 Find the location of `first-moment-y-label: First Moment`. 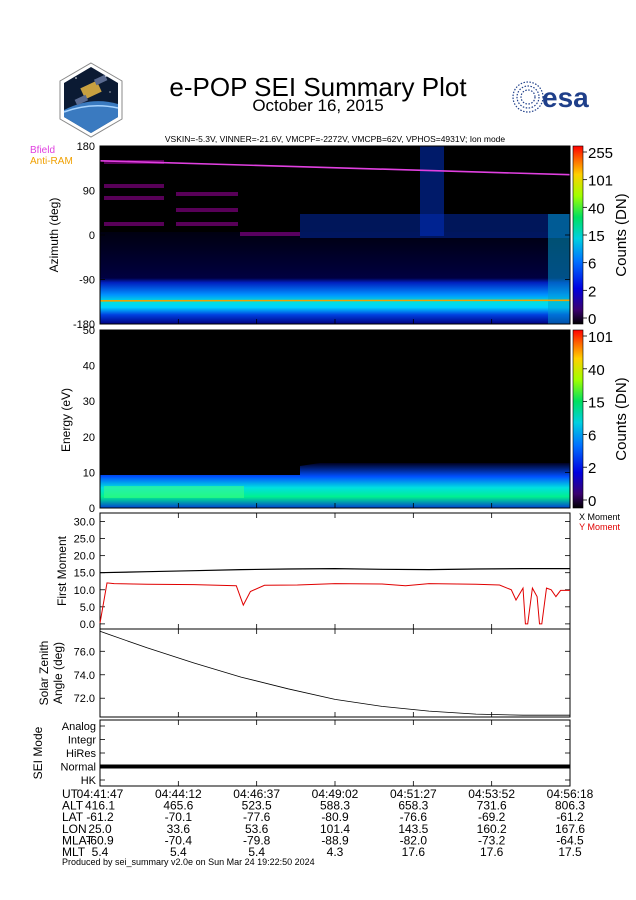

first-moment-y-label: First Moment is located at coordinates (62, 570).